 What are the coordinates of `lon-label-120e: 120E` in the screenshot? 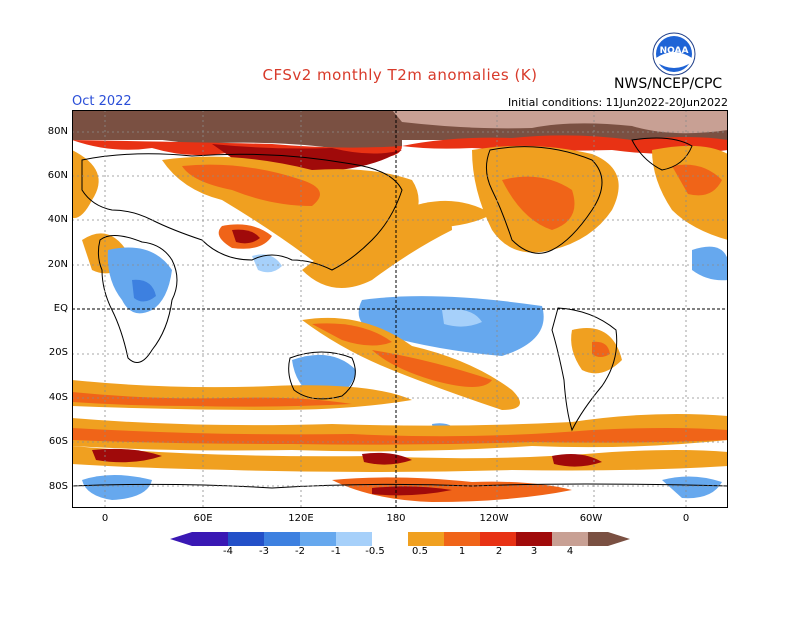 It's located at (301, 518).